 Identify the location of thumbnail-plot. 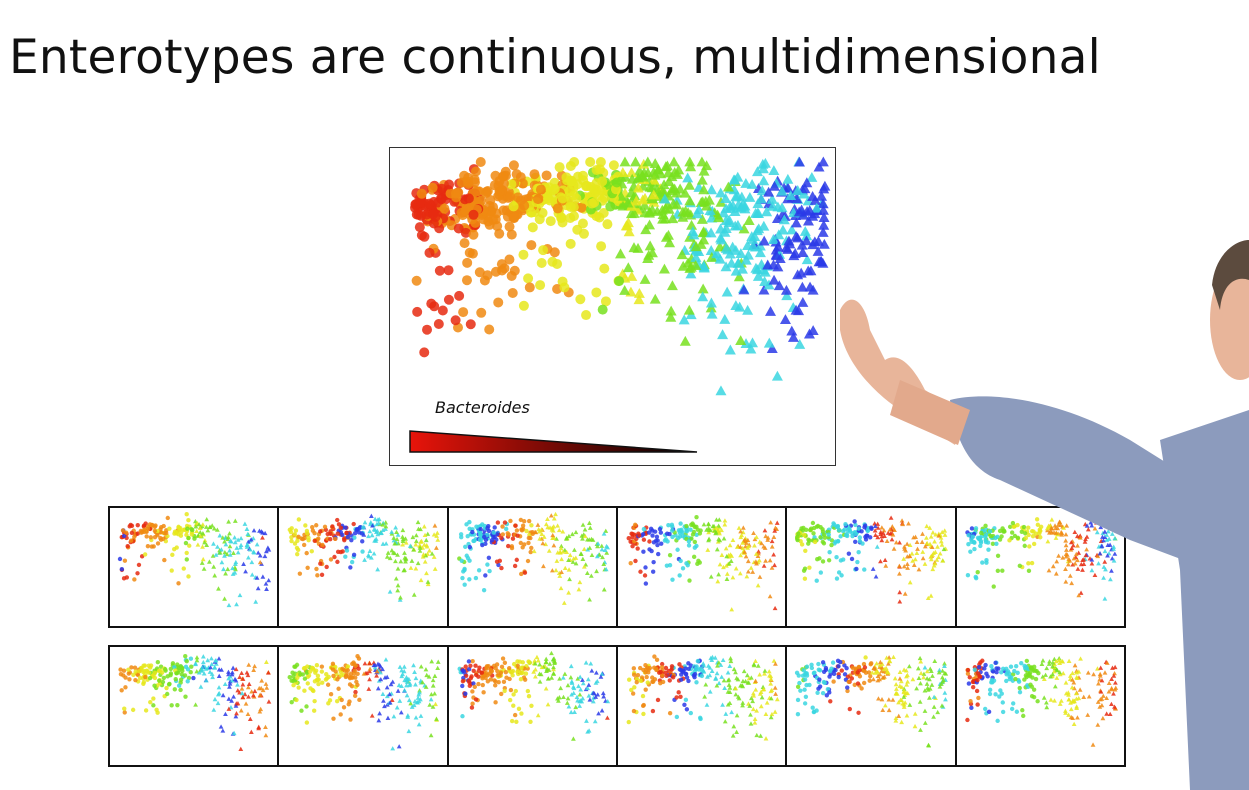
(702, 706).